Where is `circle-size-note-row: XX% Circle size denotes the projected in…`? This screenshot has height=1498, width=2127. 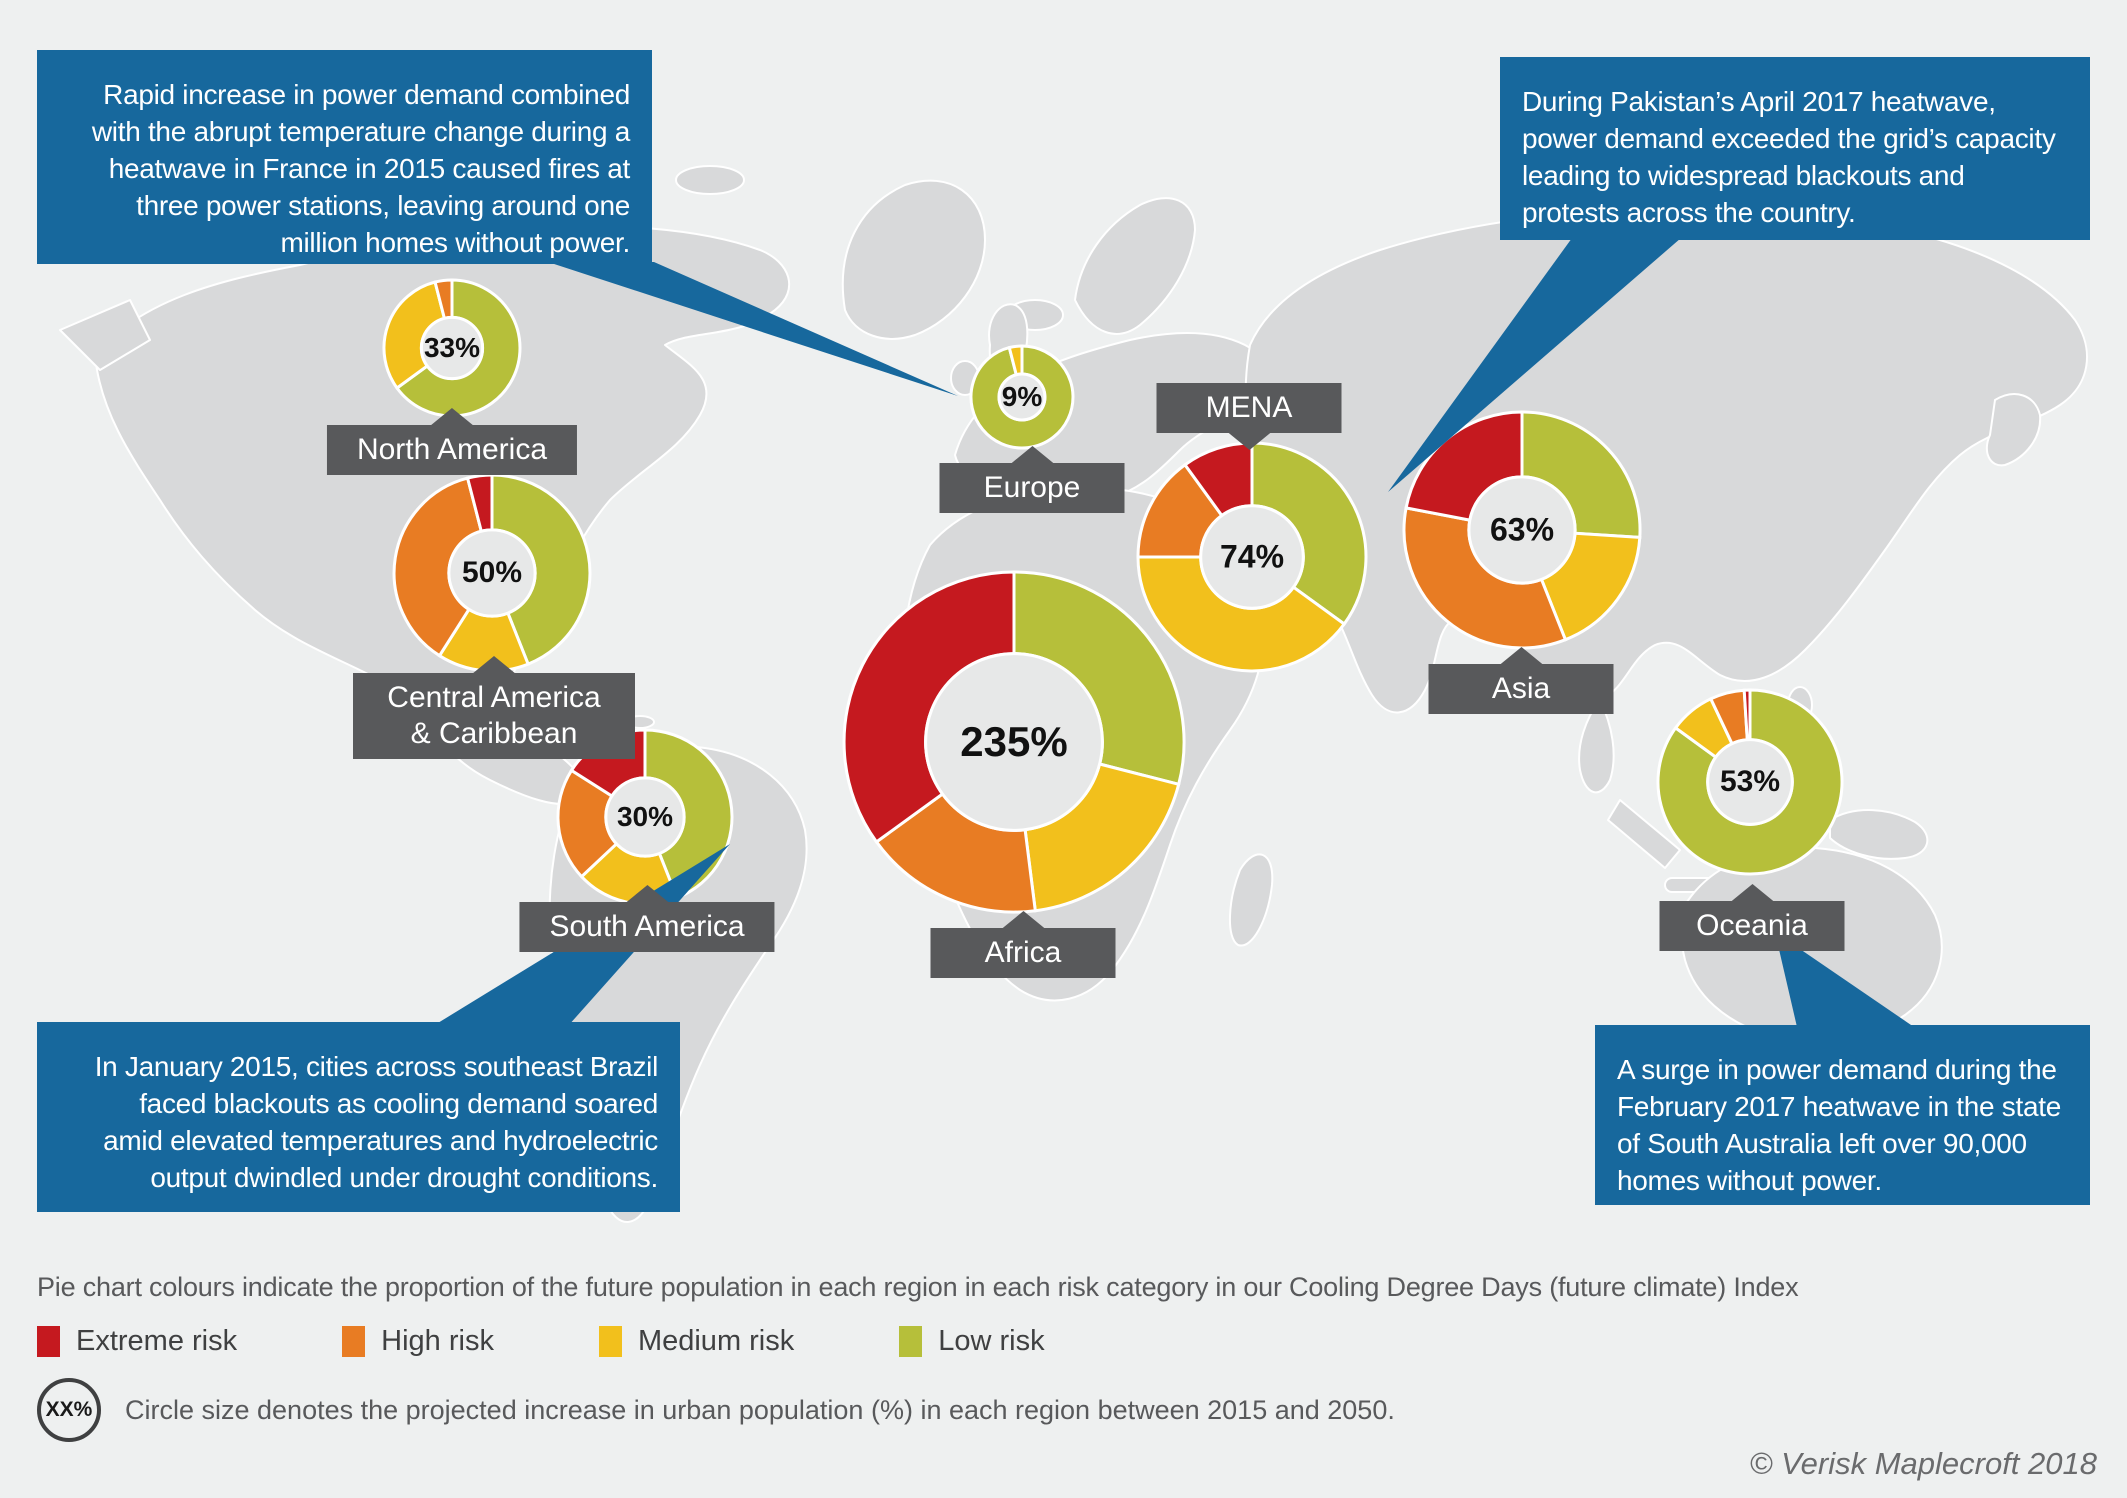
circle-size-note-row: XX% Circle size denotes the projected in… is located at coordinates (917, 1410).